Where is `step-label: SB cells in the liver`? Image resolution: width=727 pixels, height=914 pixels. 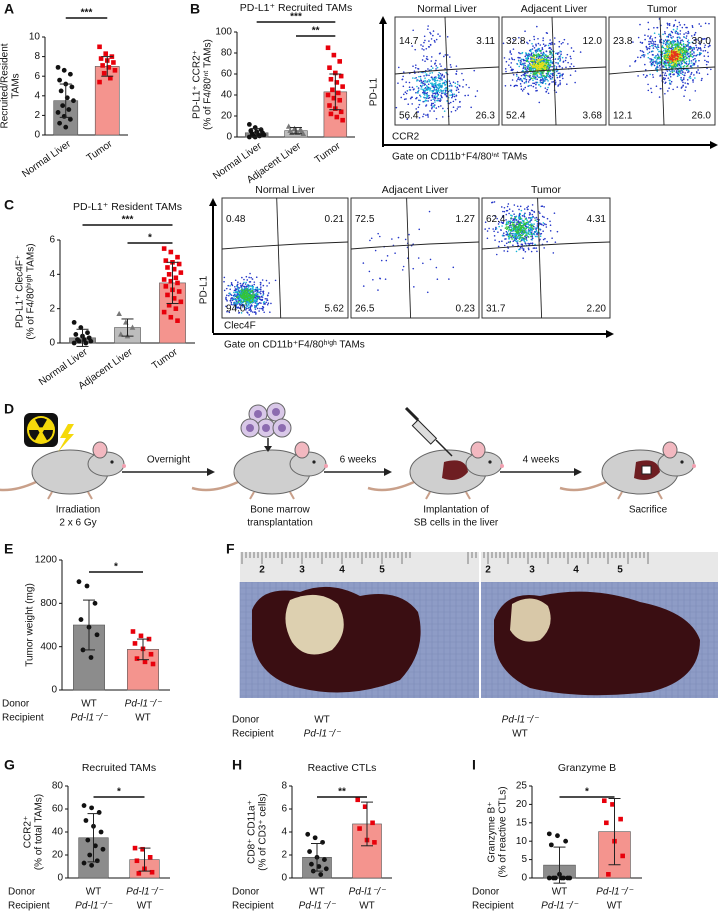
step-label: SB cells in the liver is located at coordinates (456, 523).